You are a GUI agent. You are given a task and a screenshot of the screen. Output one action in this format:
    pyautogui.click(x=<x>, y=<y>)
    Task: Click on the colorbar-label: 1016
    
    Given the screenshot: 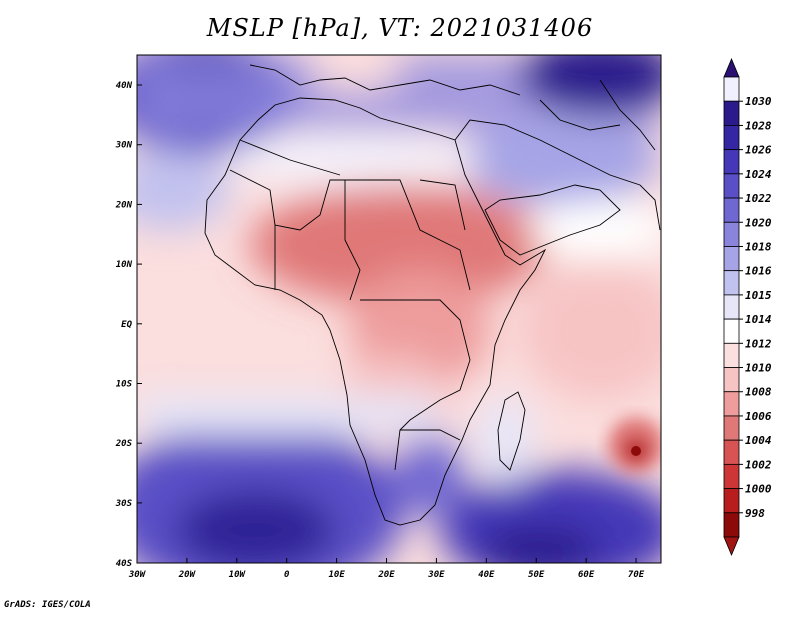 What is the action you would take?
    pyautogui.click(x=758, y=271)
    